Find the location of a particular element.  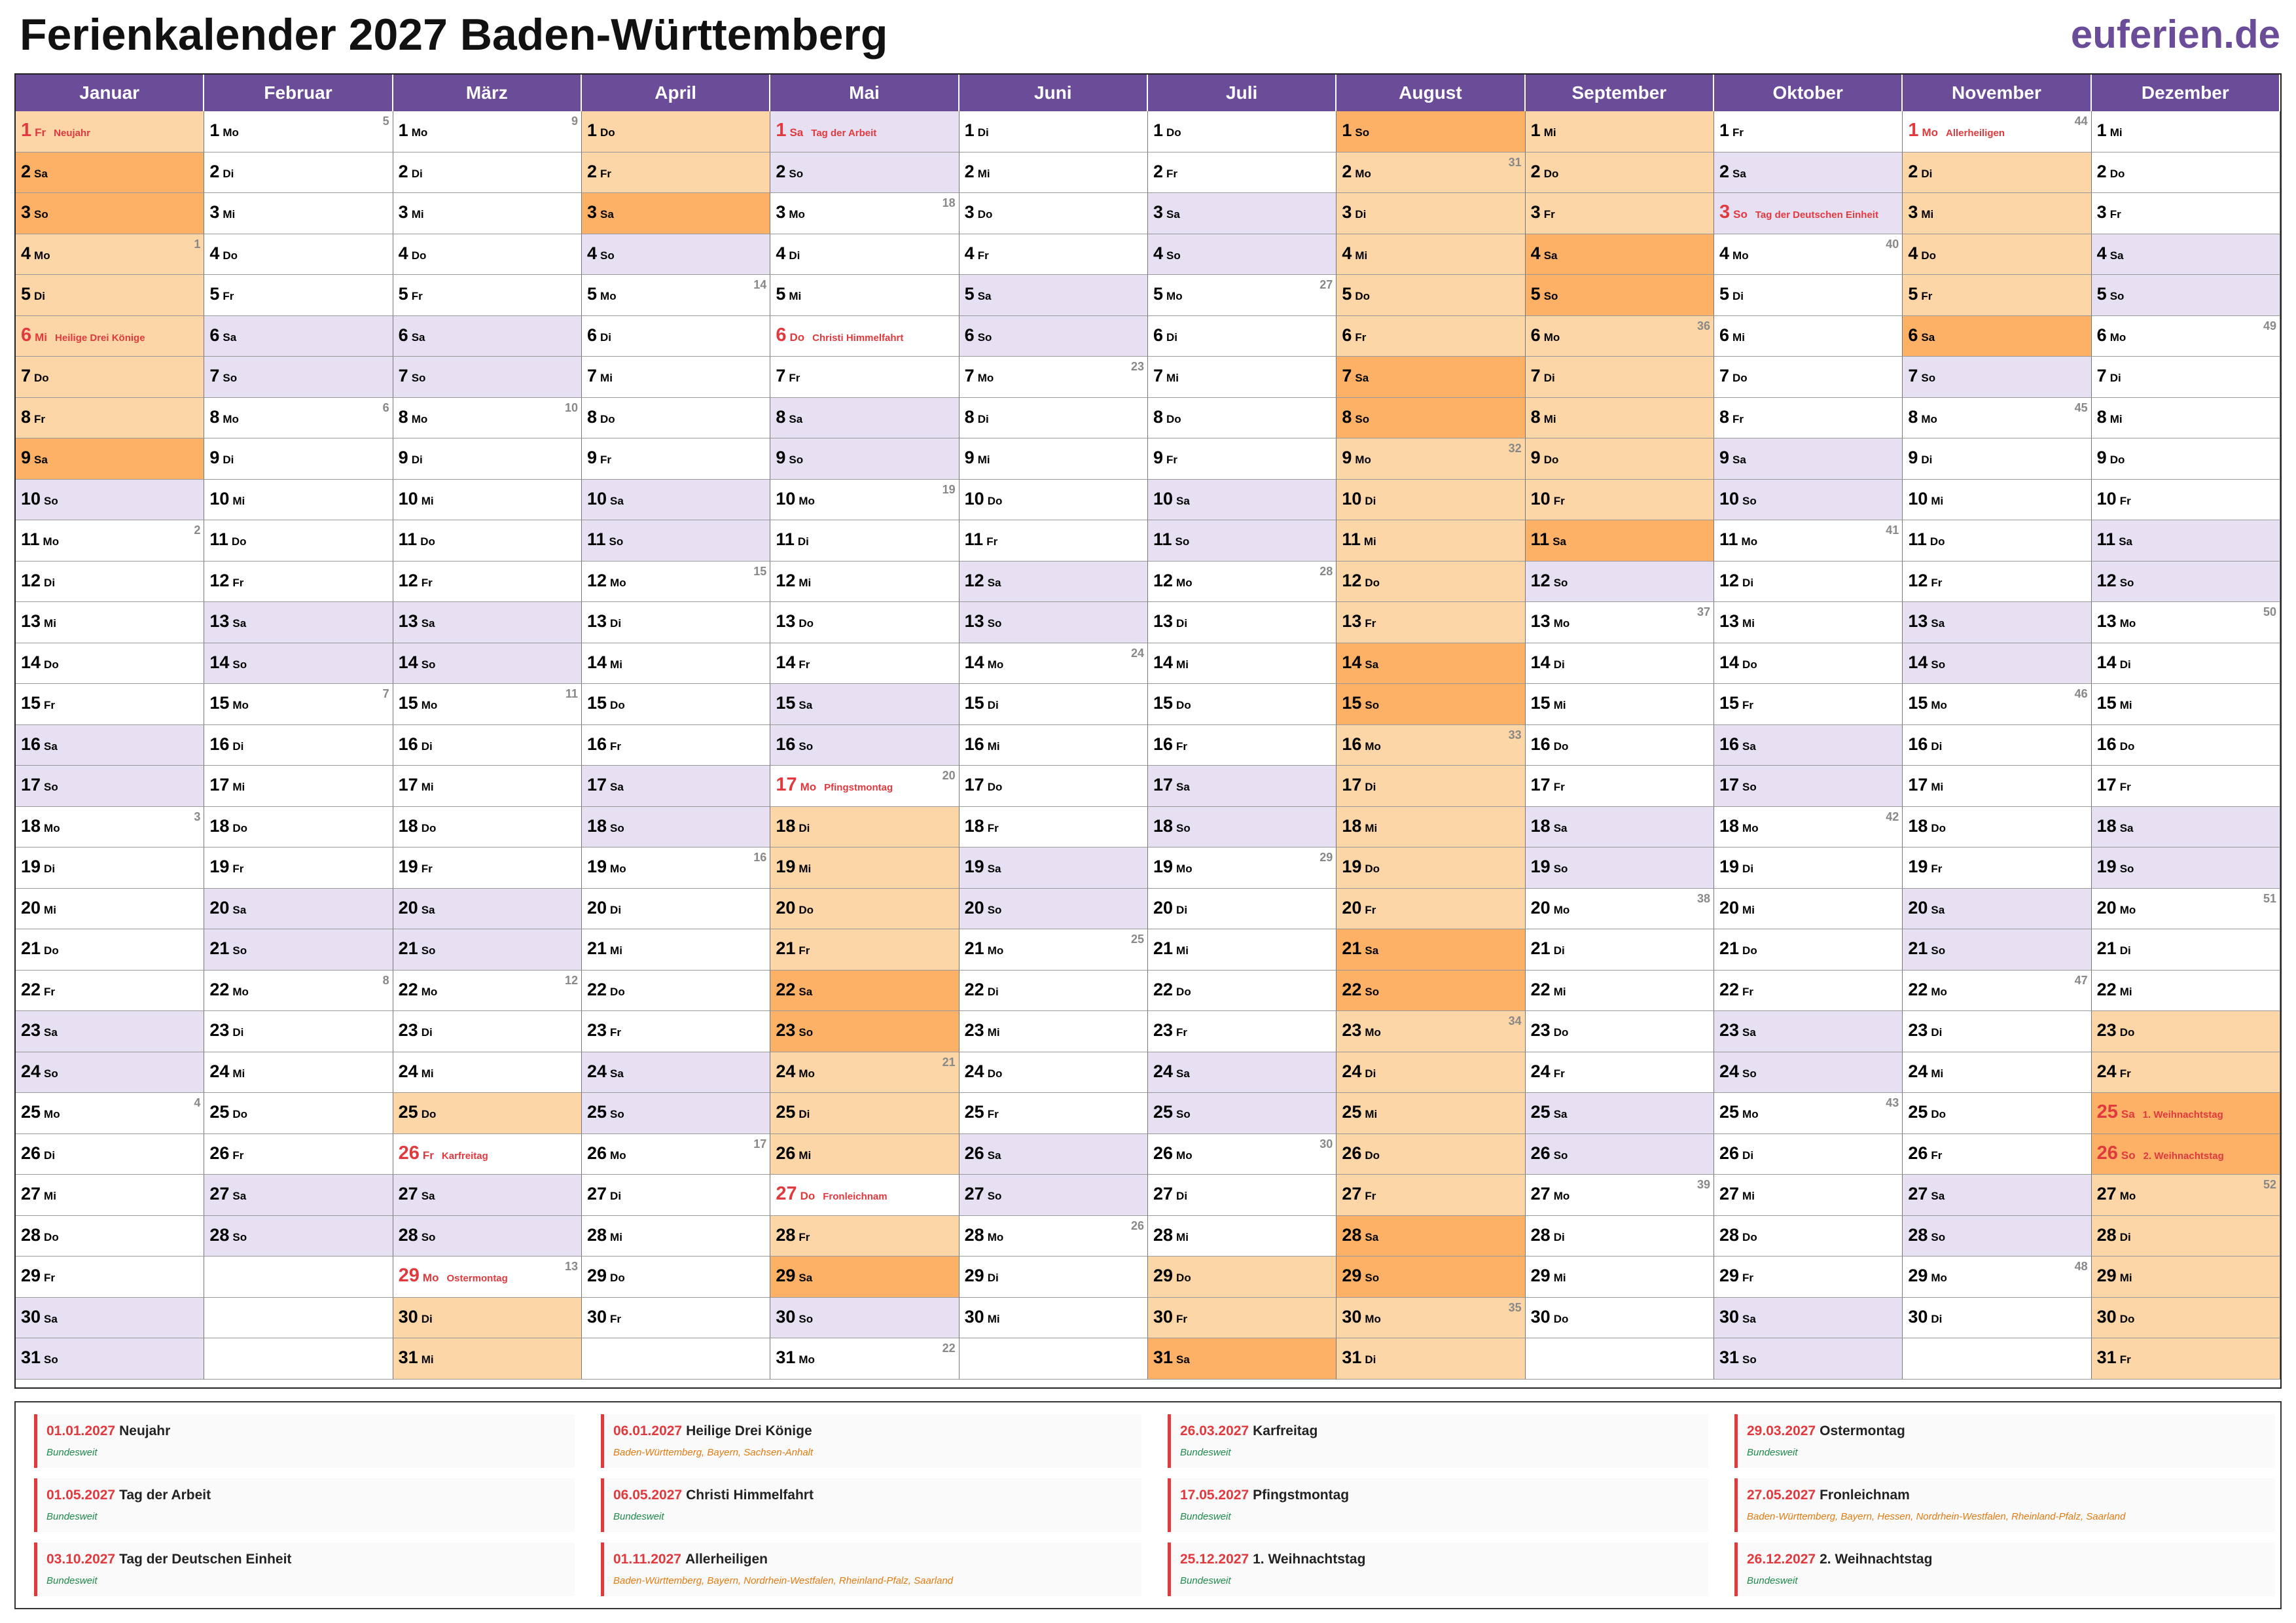

day-cell: 5 Fr is located at coordinates (1997, 295).